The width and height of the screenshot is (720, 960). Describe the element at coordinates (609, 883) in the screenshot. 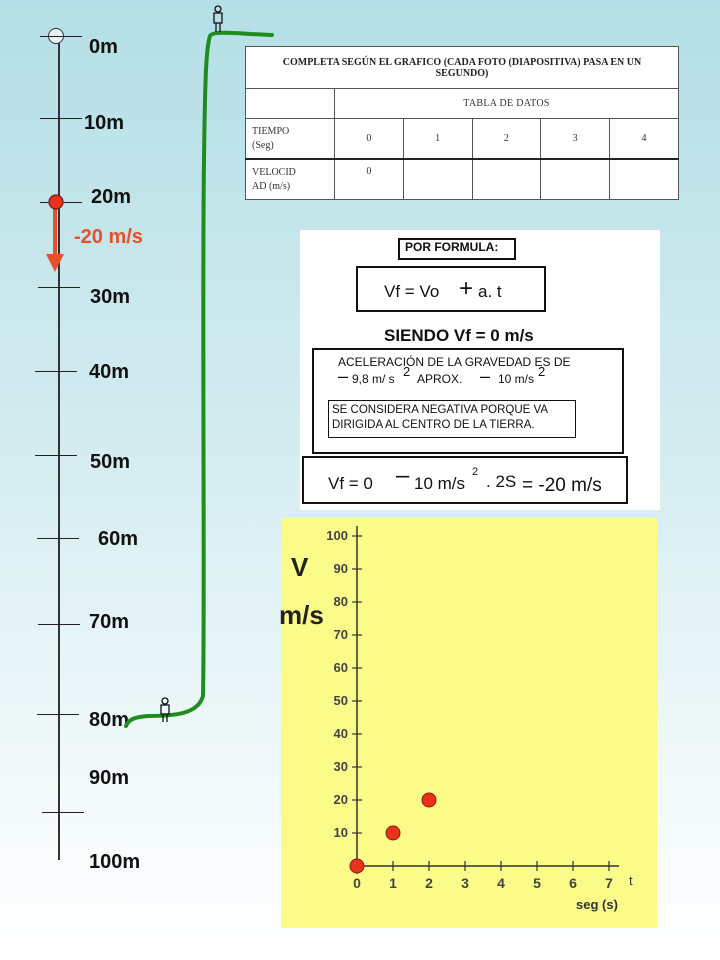

I see `graph-x-tick-label: 7` at that location.